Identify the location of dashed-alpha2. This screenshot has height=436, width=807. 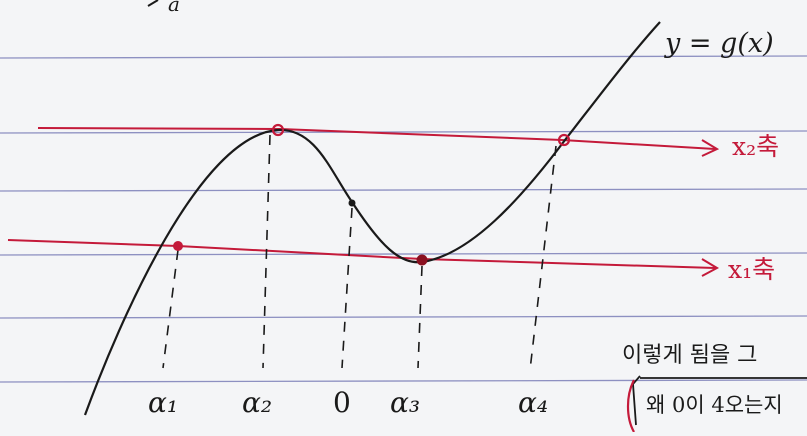
(266, 251).